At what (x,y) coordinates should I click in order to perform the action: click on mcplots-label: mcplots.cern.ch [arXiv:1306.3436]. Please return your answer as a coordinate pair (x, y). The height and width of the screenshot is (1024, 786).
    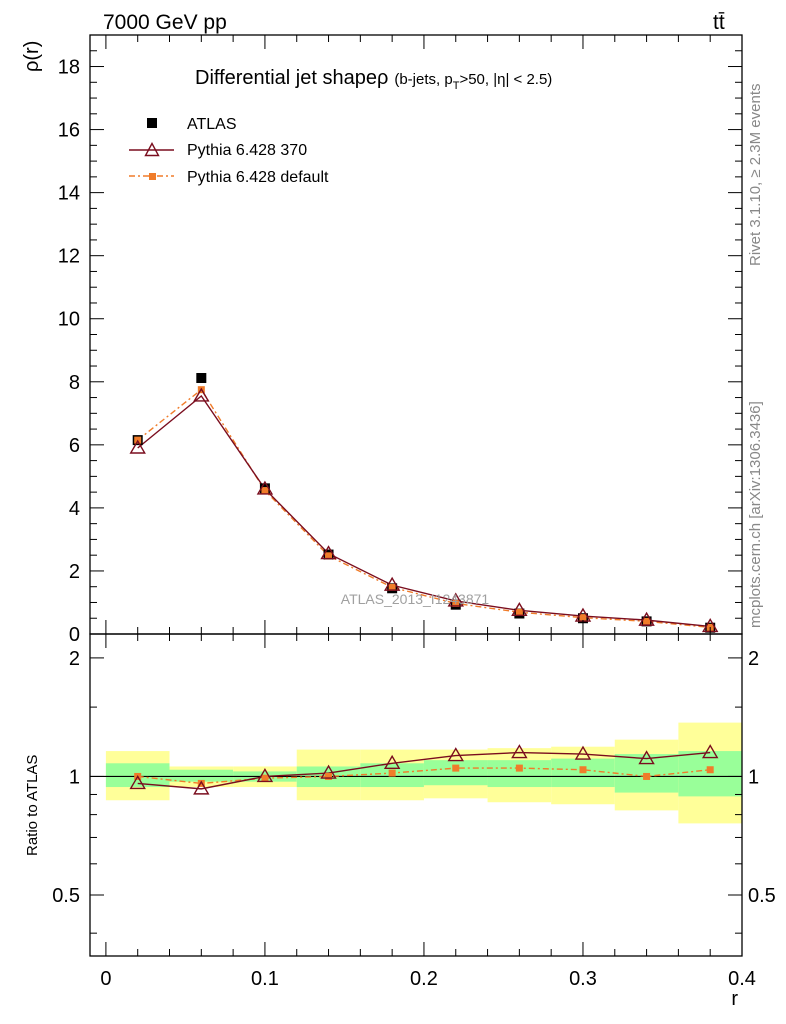
    Looking at the image, I should click on (755, 514).